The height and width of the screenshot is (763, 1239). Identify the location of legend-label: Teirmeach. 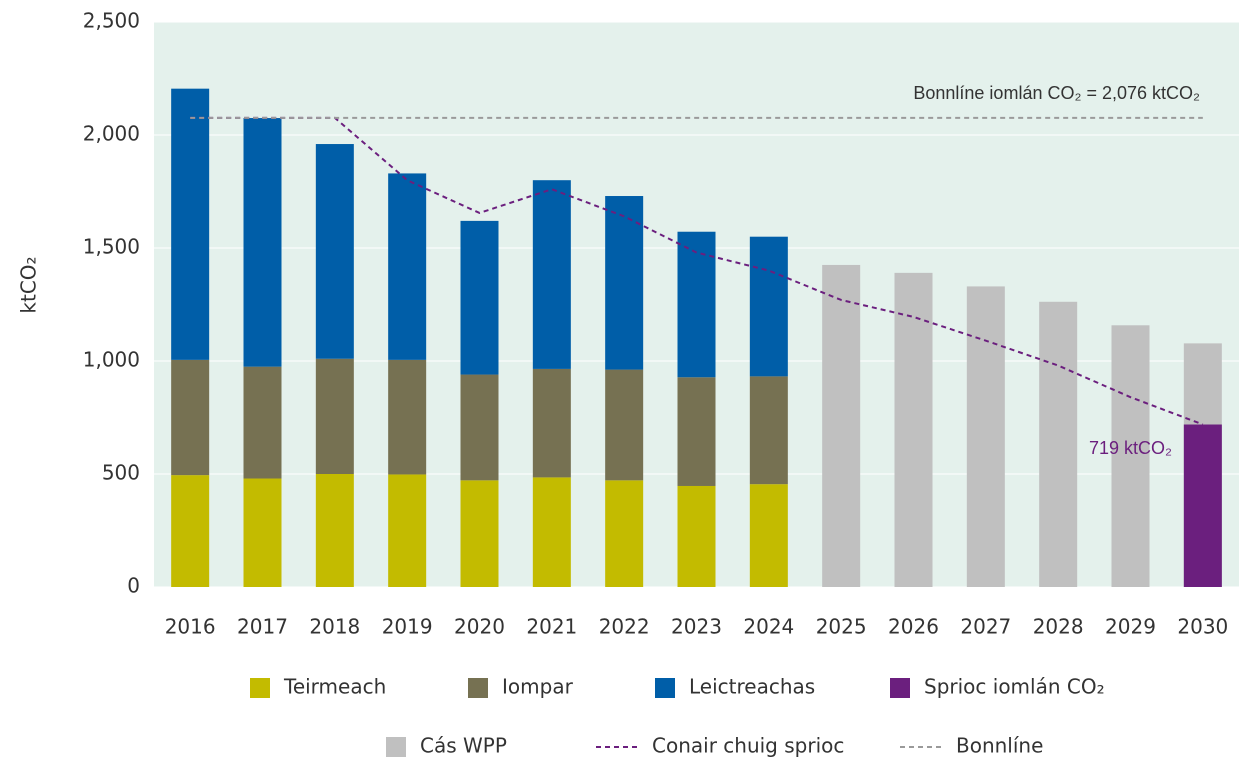
(334, 687).